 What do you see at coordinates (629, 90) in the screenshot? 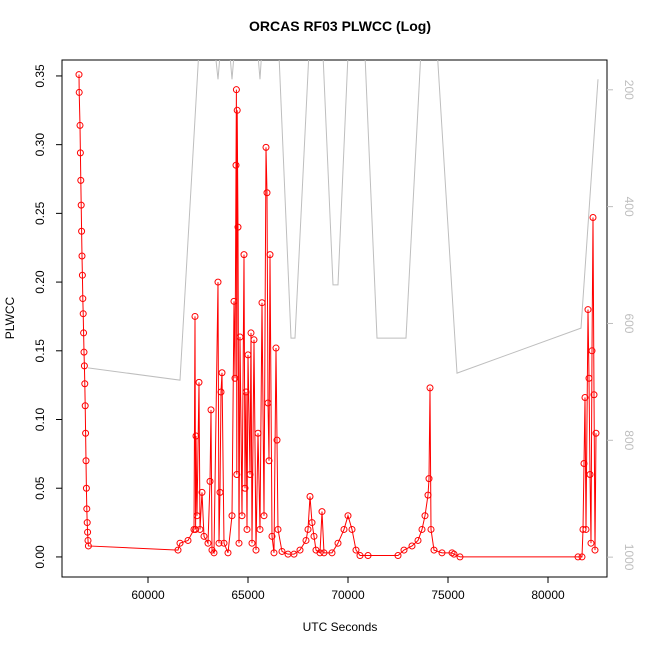
I see `y2-tick-label: 200` at bounding box center [629, 90].